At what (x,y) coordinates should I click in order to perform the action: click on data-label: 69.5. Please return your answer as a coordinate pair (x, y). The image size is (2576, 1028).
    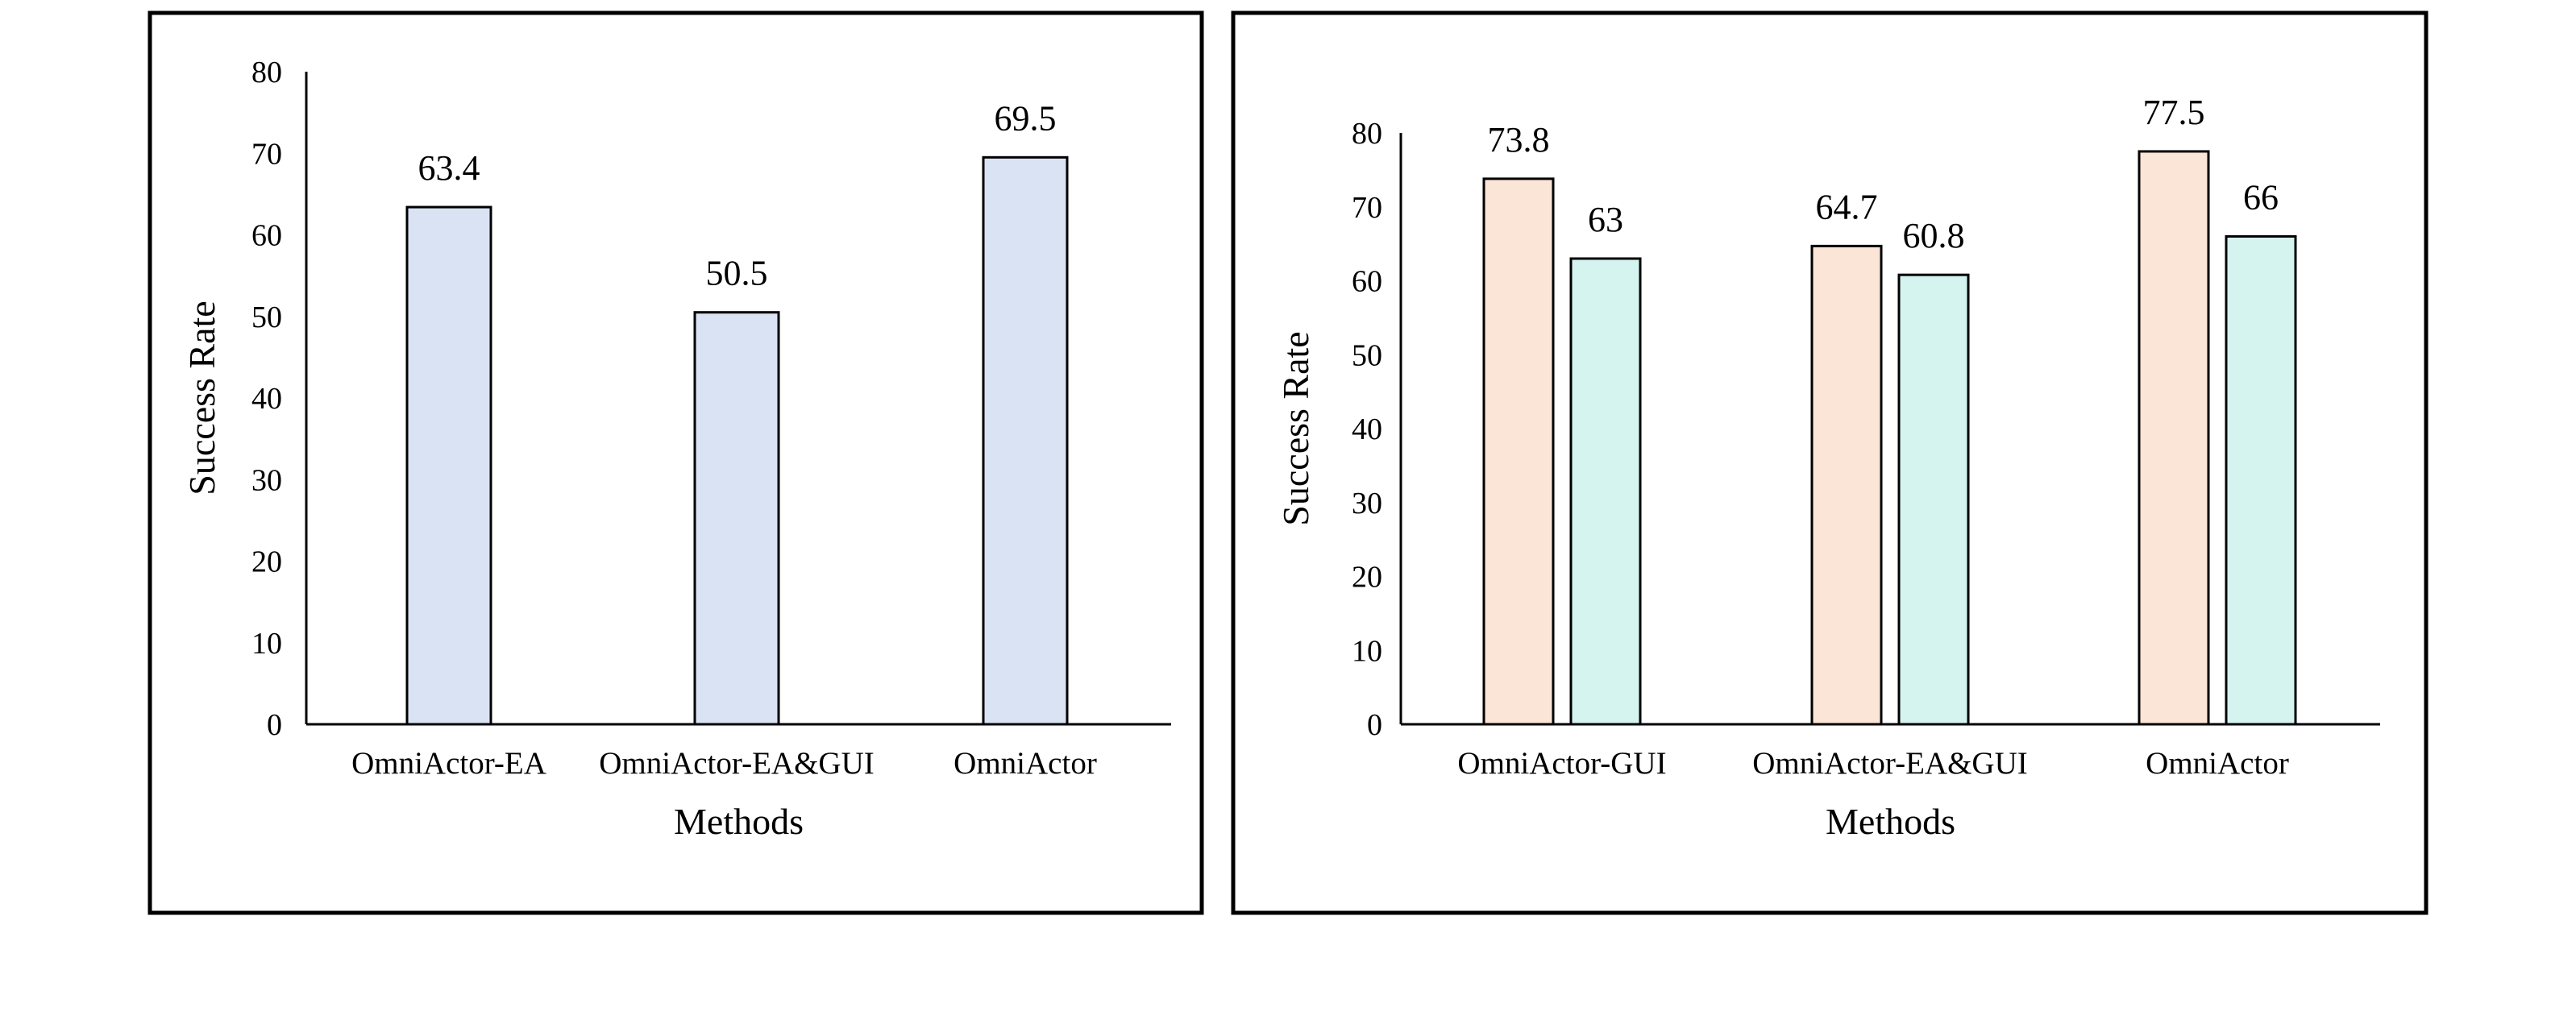
    Looking at the image, I should click on (1026, 118).